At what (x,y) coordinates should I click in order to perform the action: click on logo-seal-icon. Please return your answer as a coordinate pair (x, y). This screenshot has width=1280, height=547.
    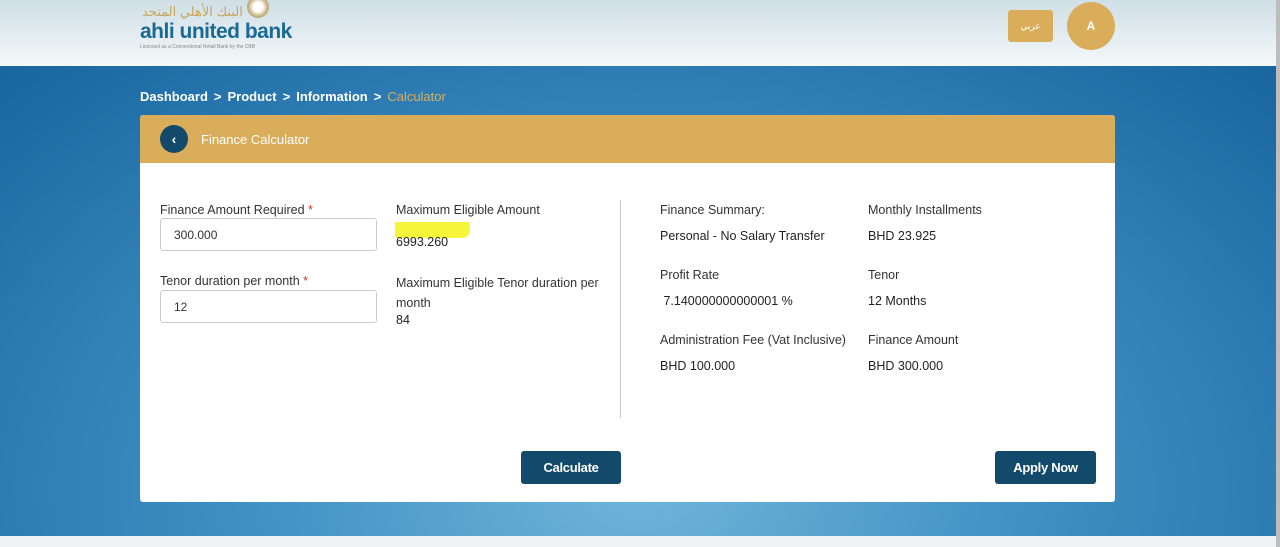
    Looking at the image, I should click on (258, 9).